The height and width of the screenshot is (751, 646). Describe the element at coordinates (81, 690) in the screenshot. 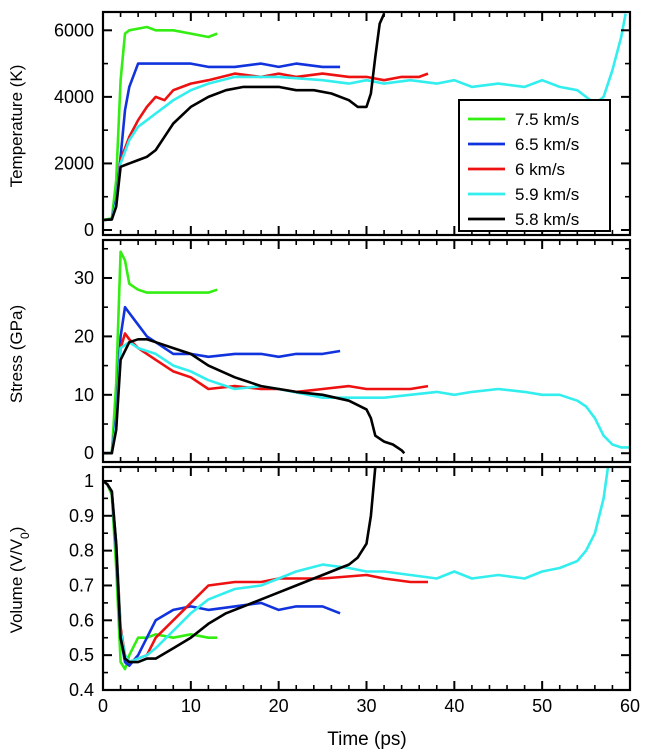

I see `volume-ytick-label: 0.4` at that location.